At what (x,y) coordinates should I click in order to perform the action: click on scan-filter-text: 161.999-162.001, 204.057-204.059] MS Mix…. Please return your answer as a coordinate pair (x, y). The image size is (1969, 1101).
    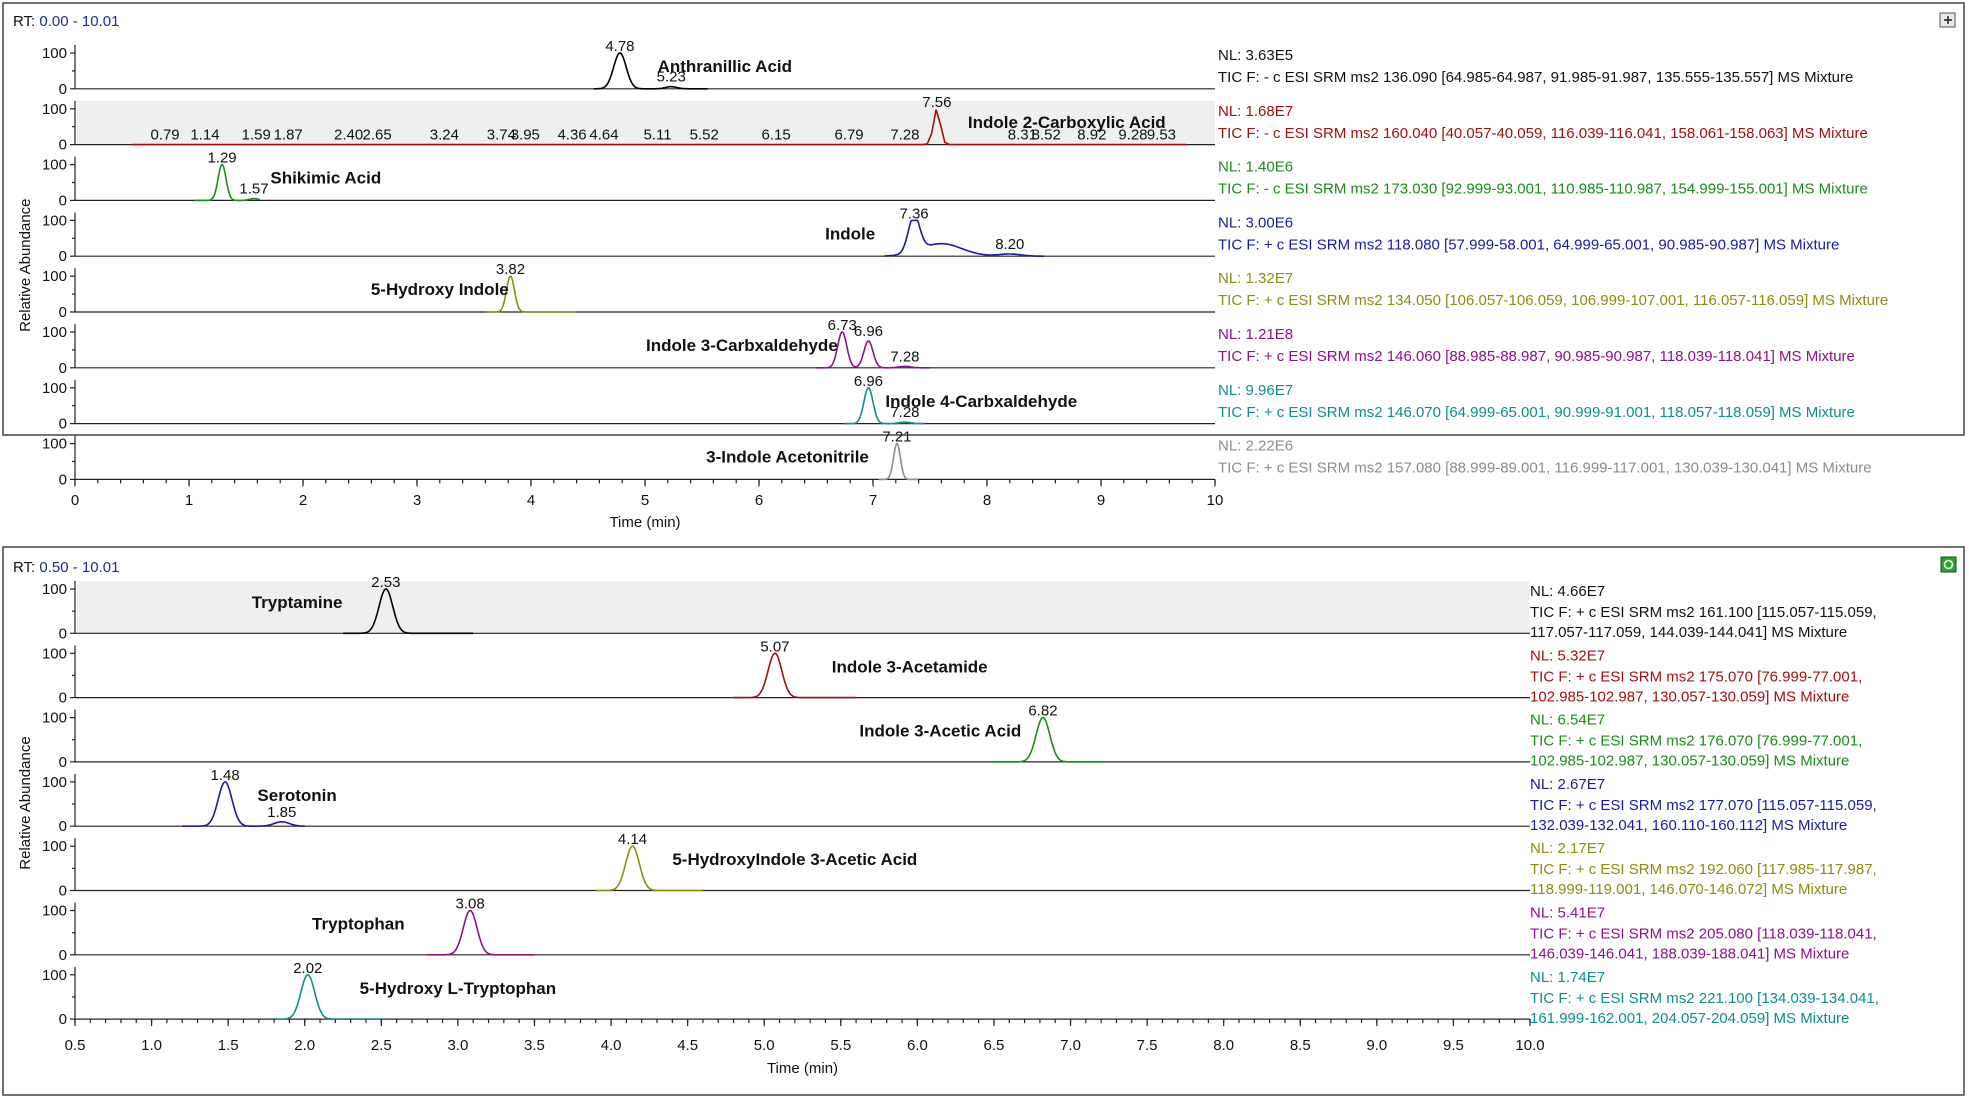
    Looking at the image, I should click on (1689, 1018).